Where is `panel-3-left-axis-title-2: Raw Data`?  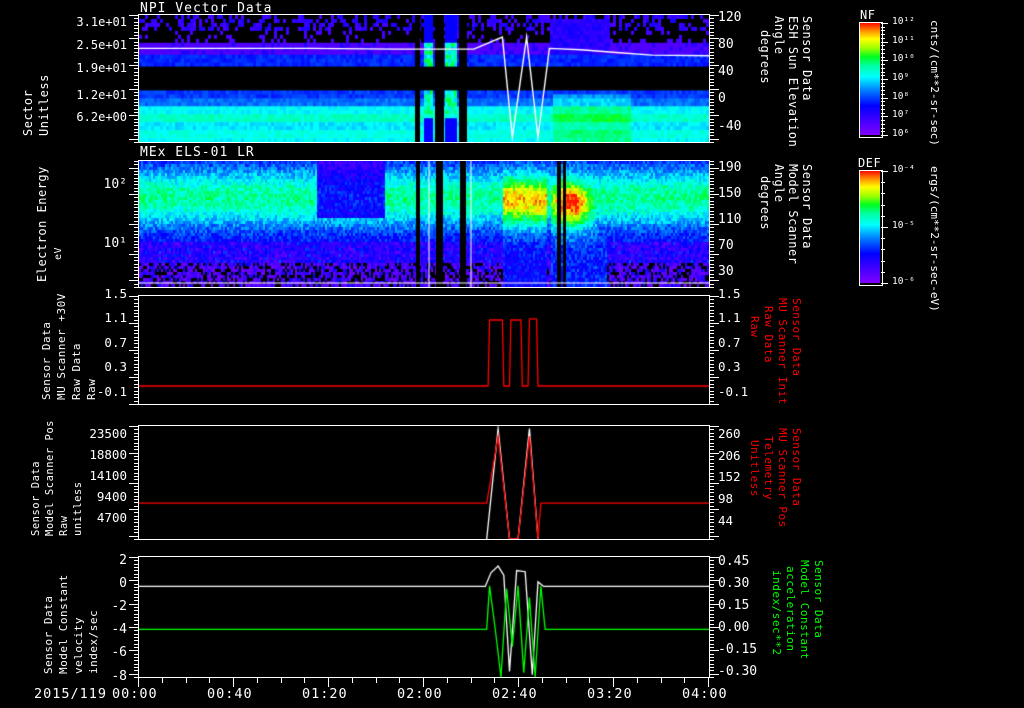 panel-3-left-axis-title-2: Raw Data is located at coordinates (76, 355).